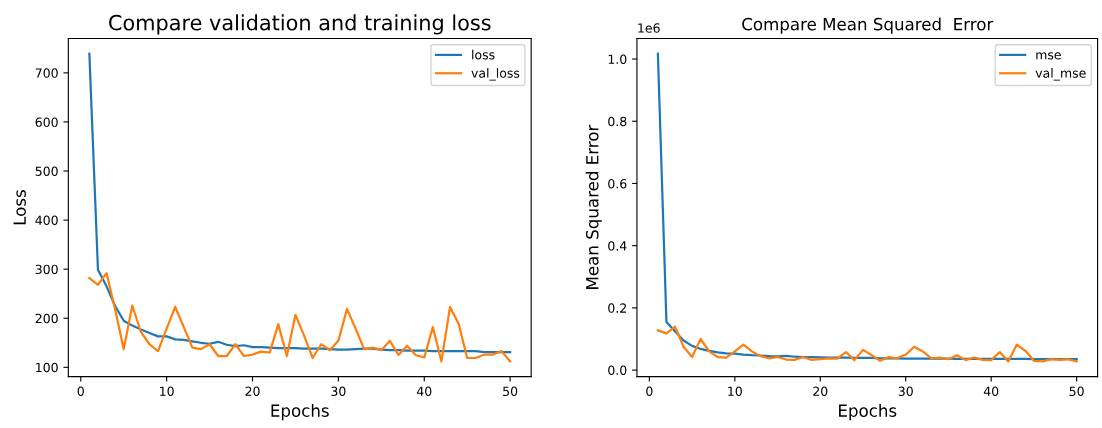  Describe the element at coordinates (617, 308) in the screenshot. I see `y-tick-label: 0.2` at that location.